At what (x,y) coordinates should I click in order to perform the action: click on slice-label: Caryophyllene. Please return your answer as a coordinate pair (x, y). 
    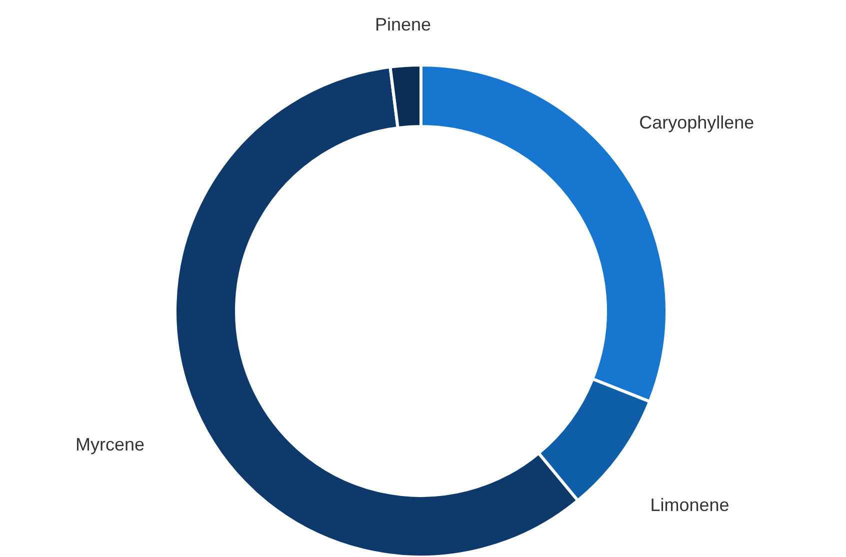
    Looking at the image, I should click on (696, 122).